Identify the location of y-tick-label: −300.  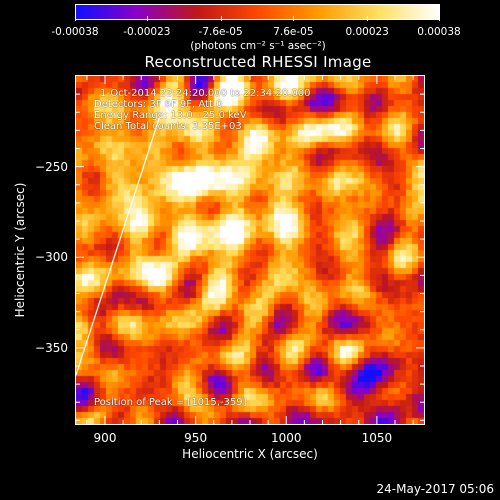
(51, 257).